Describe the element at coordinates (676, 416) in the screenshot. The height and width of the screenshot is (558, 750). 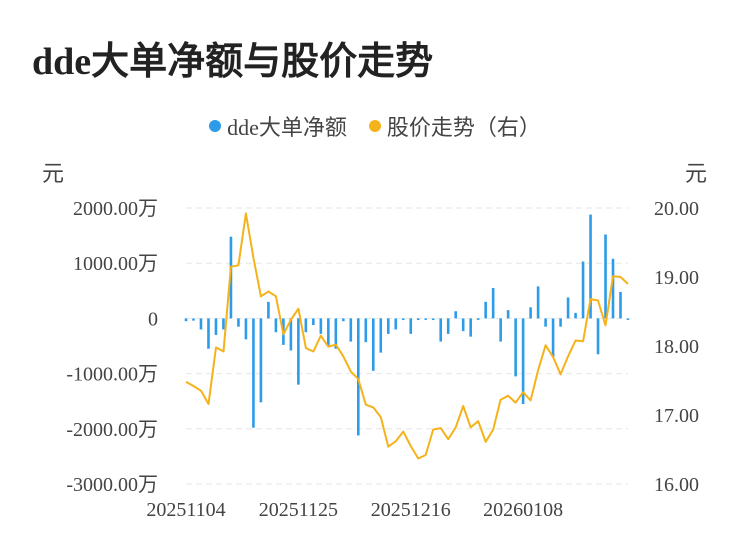
I see `right-tick-label: 17.00` at that location.